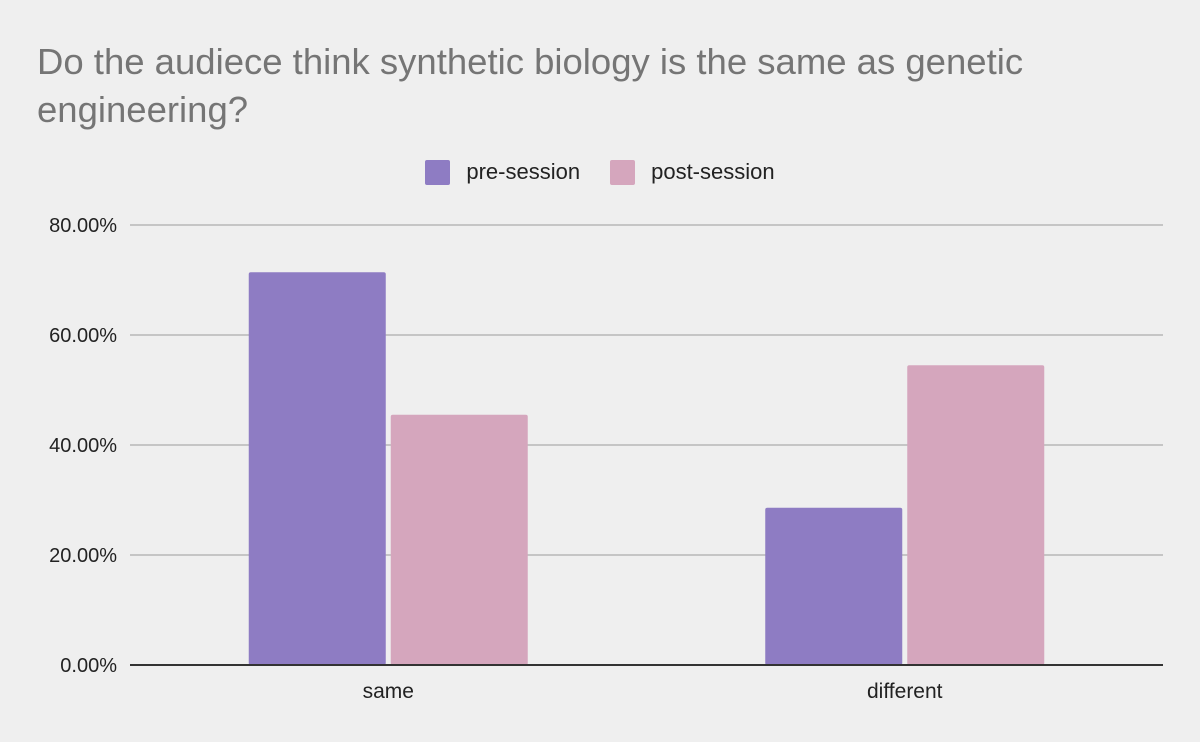 The image size is (1200, 742). What do you see at coordinates (623, 172) in the screenshot?
I see `legend-swatch-post-session` at bounding box center [623, 172].